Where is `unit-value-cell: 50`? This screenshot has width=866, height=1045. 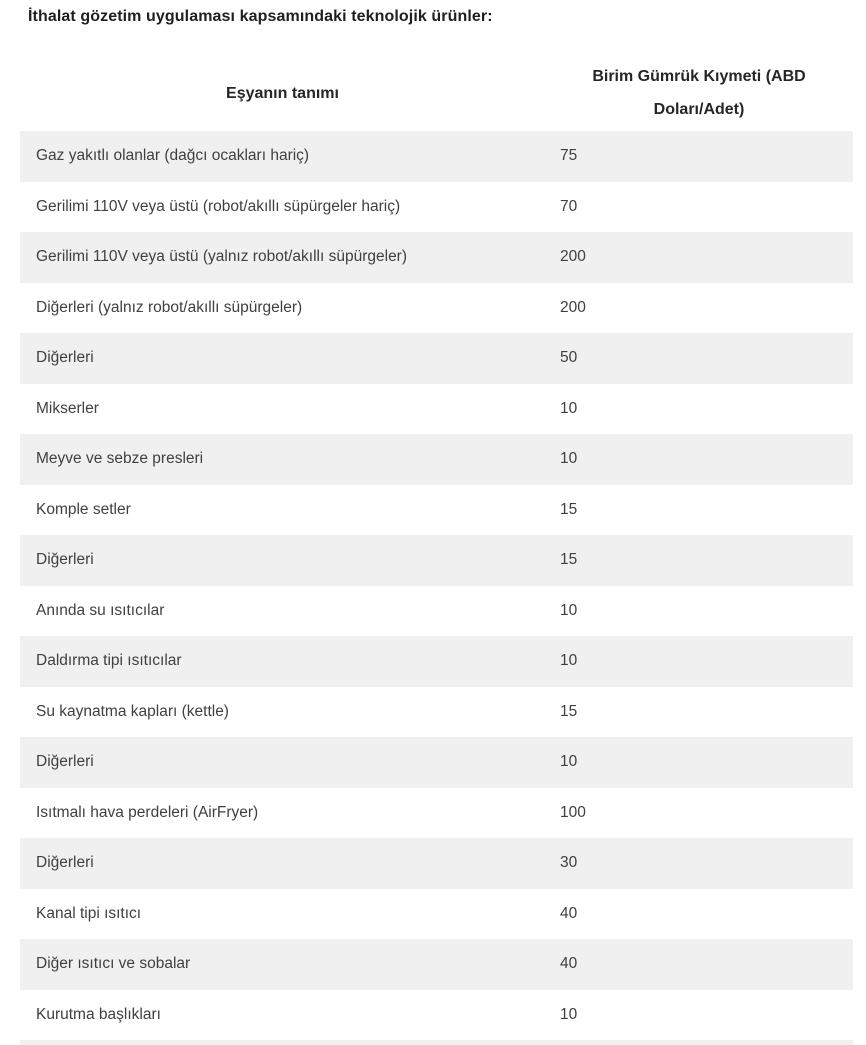 unit-value-cell: 50 is located at coordinates (569, 358).